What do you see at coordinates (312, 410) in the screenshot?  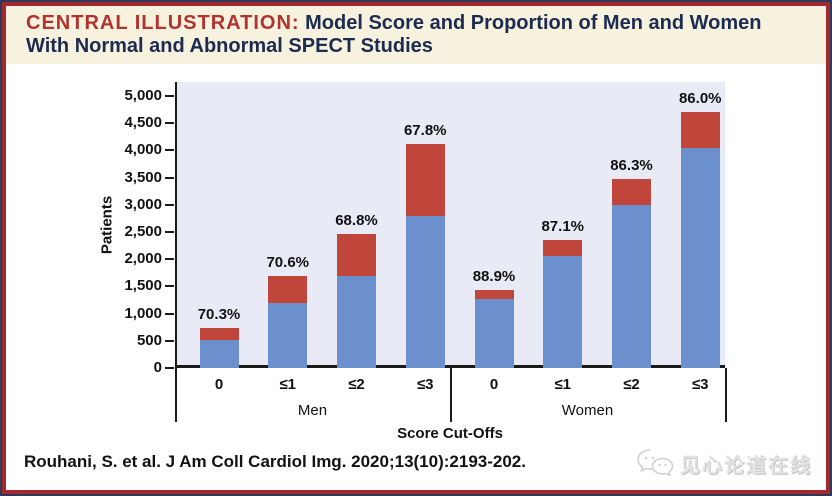 I see `group-label: Men` at bounding box center [312, 410].